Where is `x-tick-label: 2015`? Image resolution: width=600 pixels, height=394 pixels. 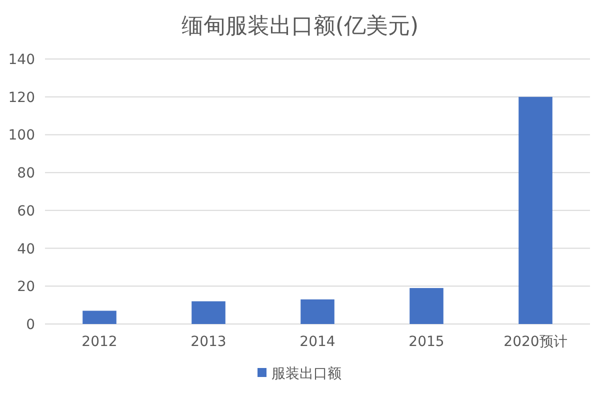 x-tick-label: 2015 is located at coordinates (426, 342).